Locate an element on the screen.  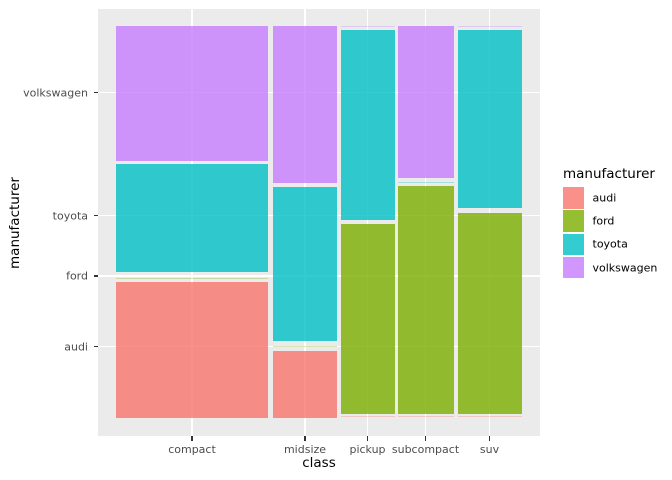
y-tick-label-volkswagen: volkswagen is located at coordinates (55, 93).